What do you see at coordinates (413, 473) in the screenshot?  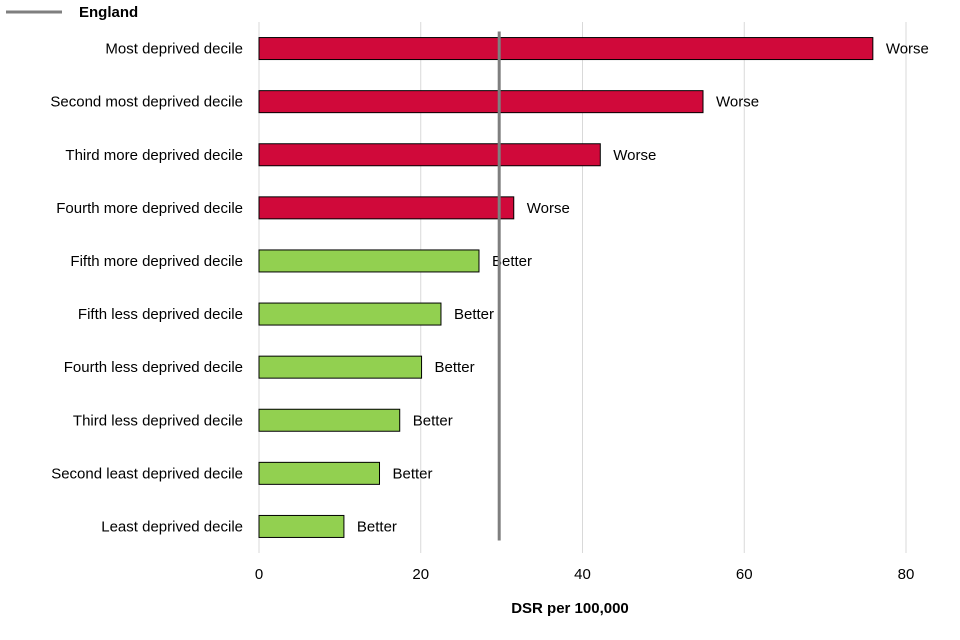 I see `data-label-9: Better` at bounding box center [413, 473].